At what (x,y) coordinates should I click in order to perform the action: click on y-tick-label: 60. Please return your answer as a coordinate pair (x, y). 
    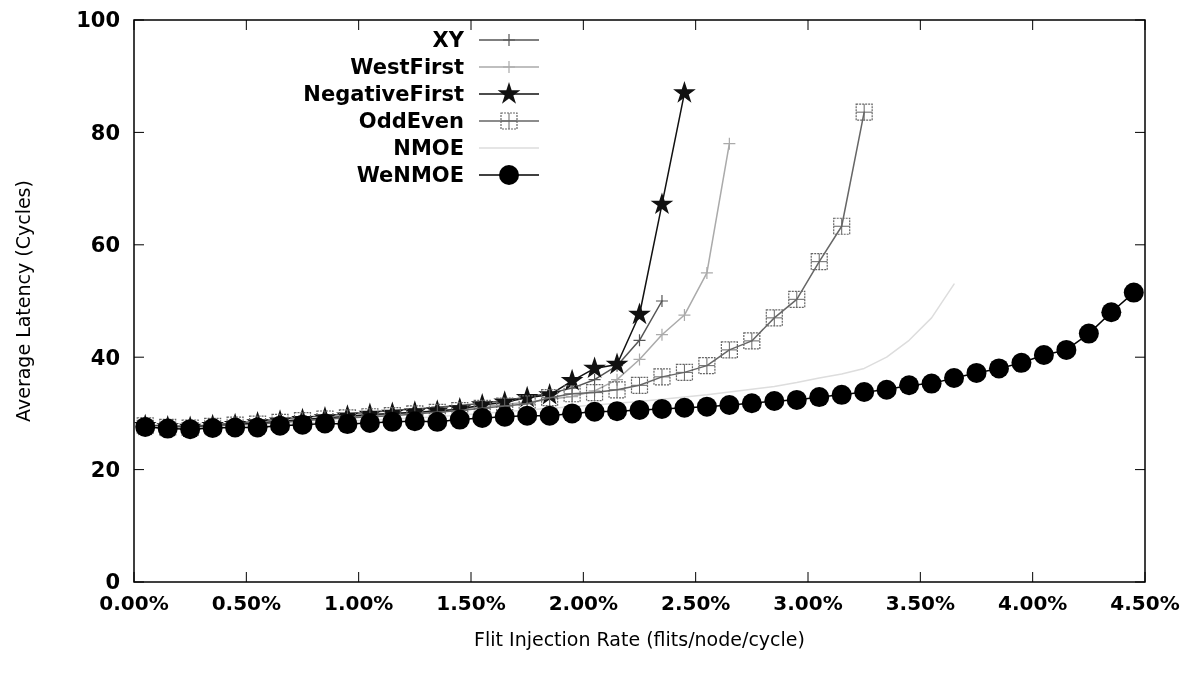
    Looking at the image, I should click on (105, 245).